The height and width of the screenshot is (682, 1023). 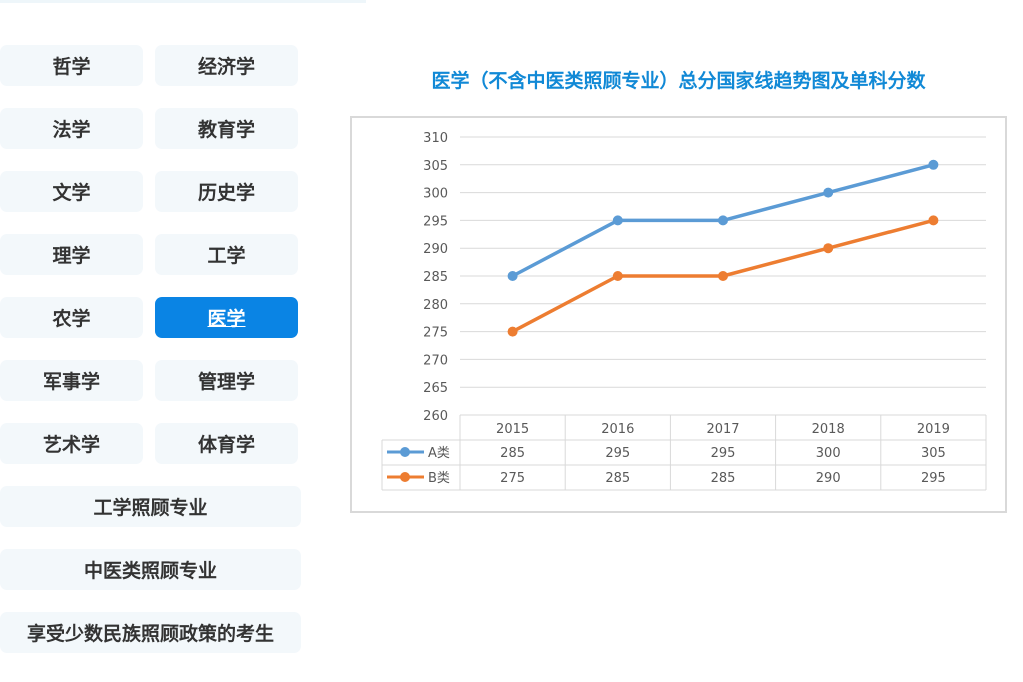 I want to click on table-cell: 305, so click(x=933, y=453).